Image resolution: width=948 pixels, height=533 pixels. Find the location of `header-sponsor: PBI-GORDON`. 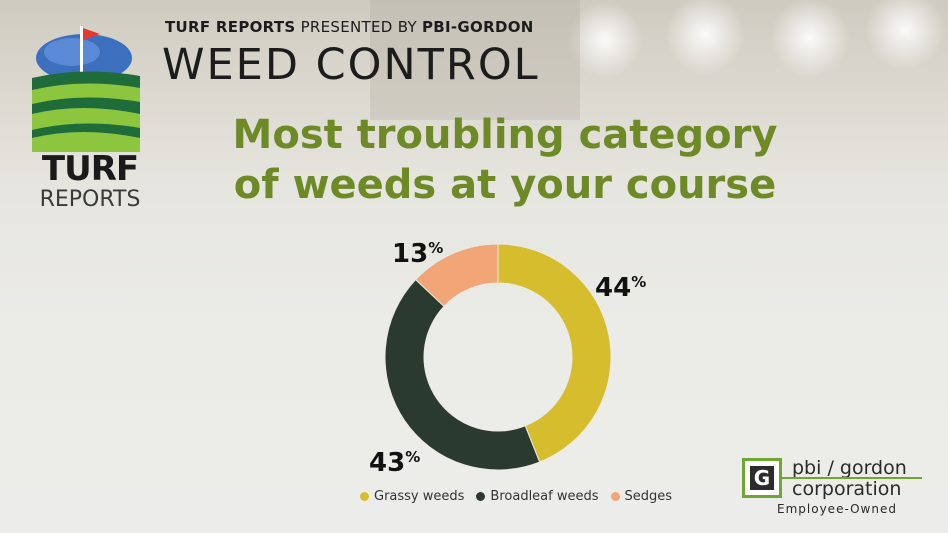

header-sponsor: PBI-GORDON is located at coordinates (478, 27).